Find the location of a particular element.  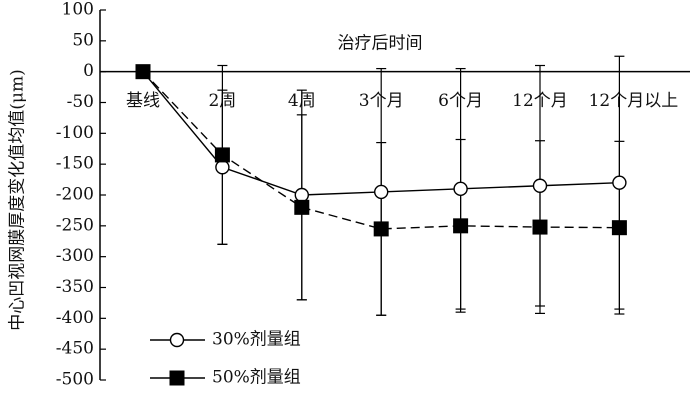

y-tick-label: -400 is located at coordinates (75, 318).